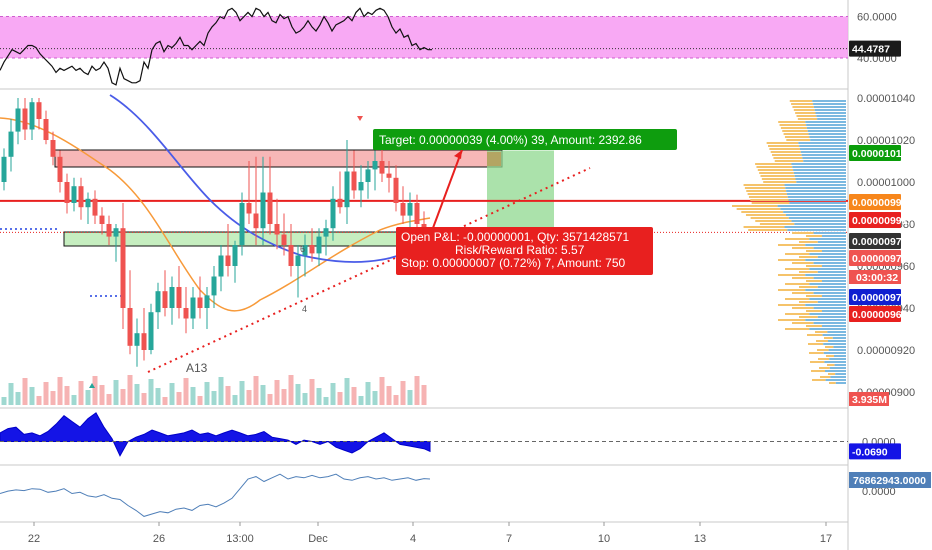  What do you see at coordinates (446, 193) in the screenshot?
I see `projection-arrow-line` at bounding box center [446, 193].